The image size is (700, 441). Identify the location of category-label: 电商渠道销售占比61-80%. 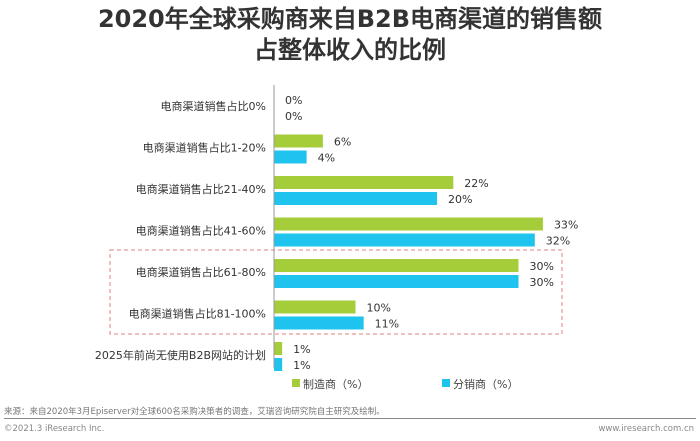
(201, 272).